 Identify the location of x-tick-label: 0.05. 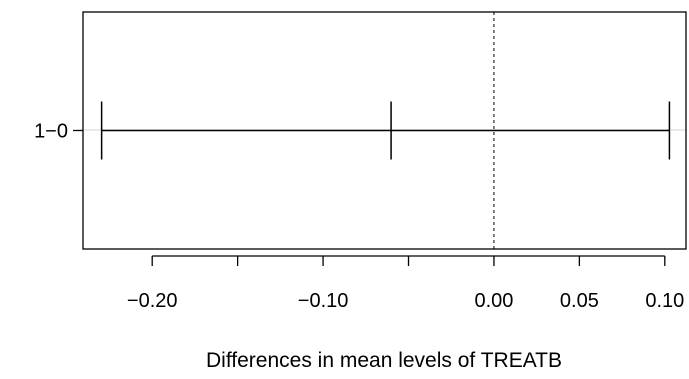
(579, 301).